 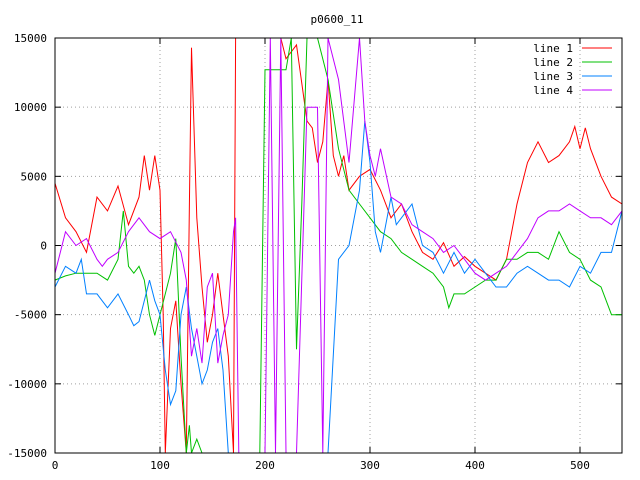 What do you see at coordinates (30, 107) in the screenshot?
I see `y-tick-label: 10000` at bounding box center [30, 107].